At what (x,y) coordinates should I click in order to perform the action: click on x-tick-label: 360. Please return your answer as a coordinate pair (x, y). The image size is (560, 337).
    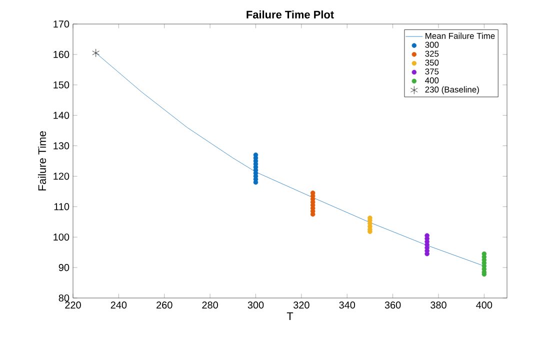
    Looking at the image, I should click on (392, 305).